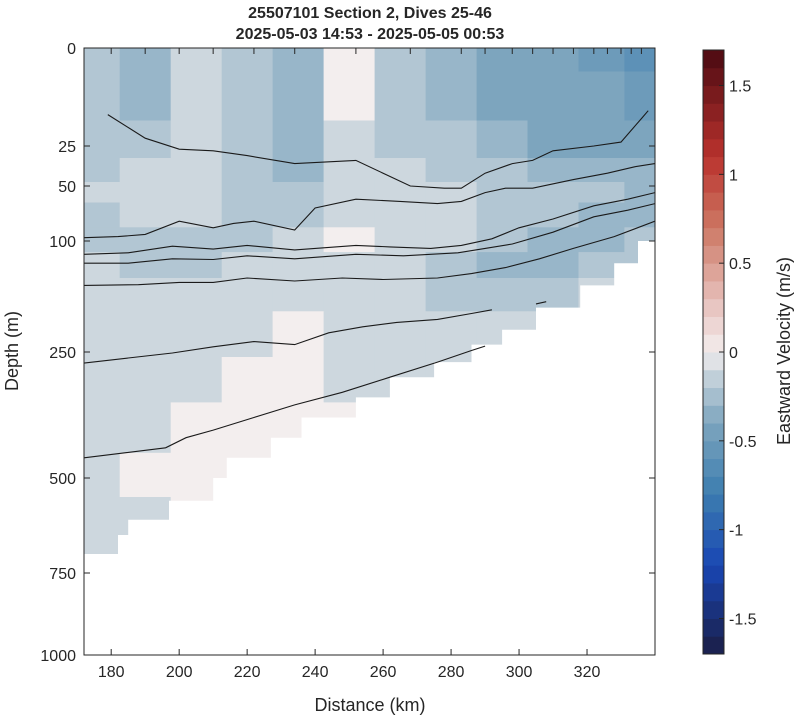 This screenshot has width=800, height=718. I want to click on x-tick-label: 200, so click(179, 672).